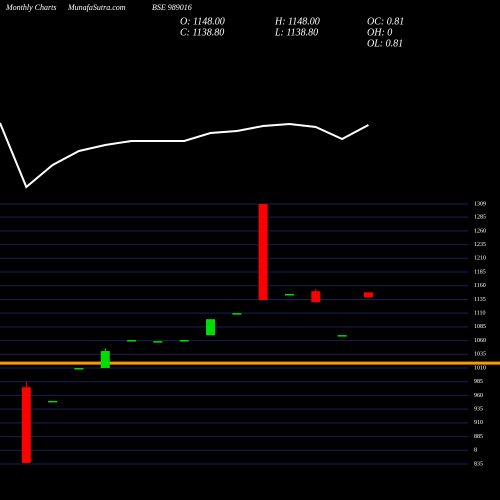 This screenshot has width=500, height=500. What do you see at coordinates (96, 7) in the screenshot?
I see `brand: MunafaSutra.com` at bounding box center [96, 7].